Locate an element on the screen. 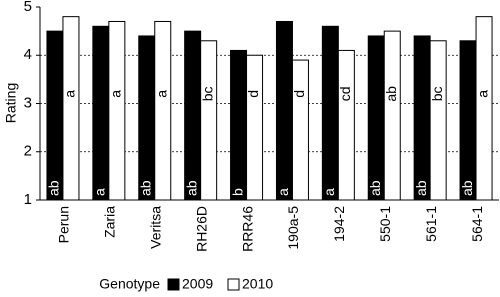  y-tick-label: 1 is located at coordinates (28, 199).